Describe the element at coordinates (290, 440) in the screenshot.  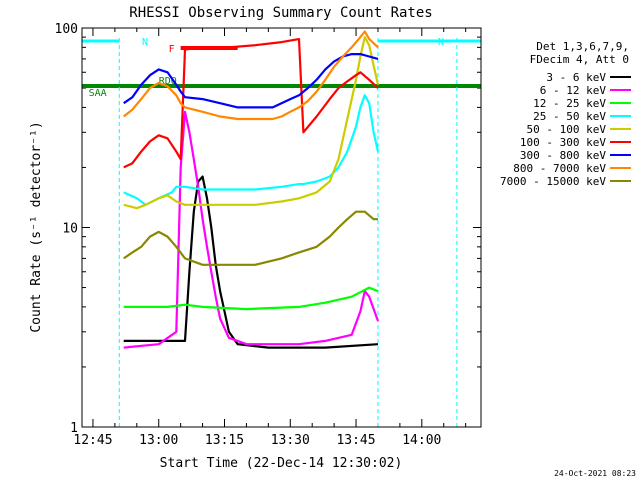
I see `x-tick-label: 13:30` at that location.